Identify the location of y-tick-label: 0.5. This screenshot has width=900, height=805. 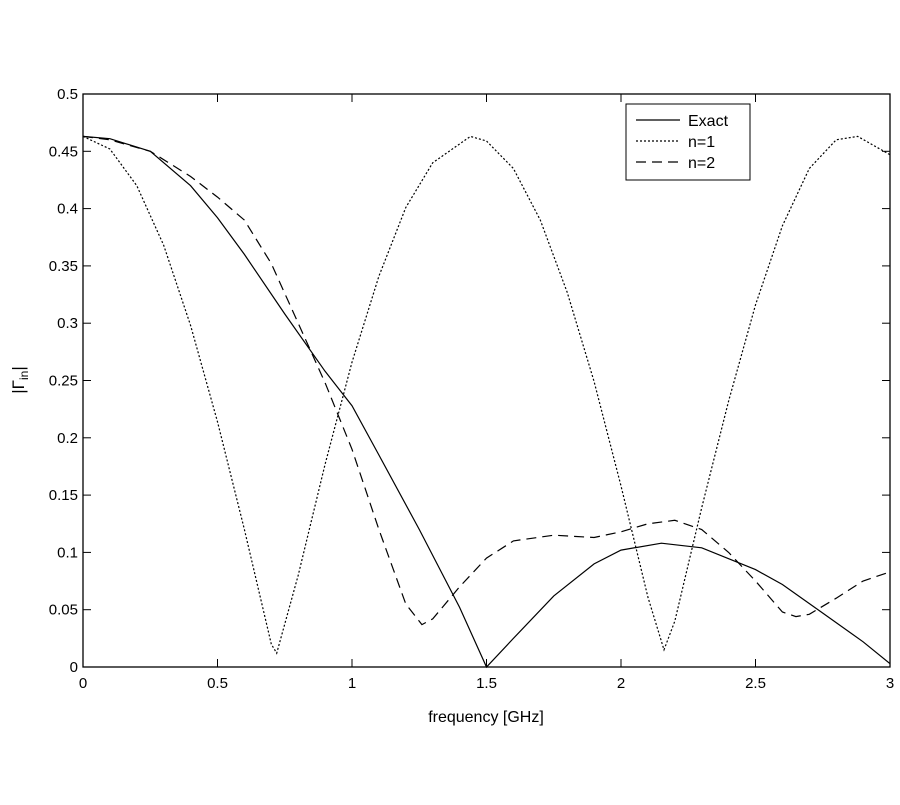
(67, 94).